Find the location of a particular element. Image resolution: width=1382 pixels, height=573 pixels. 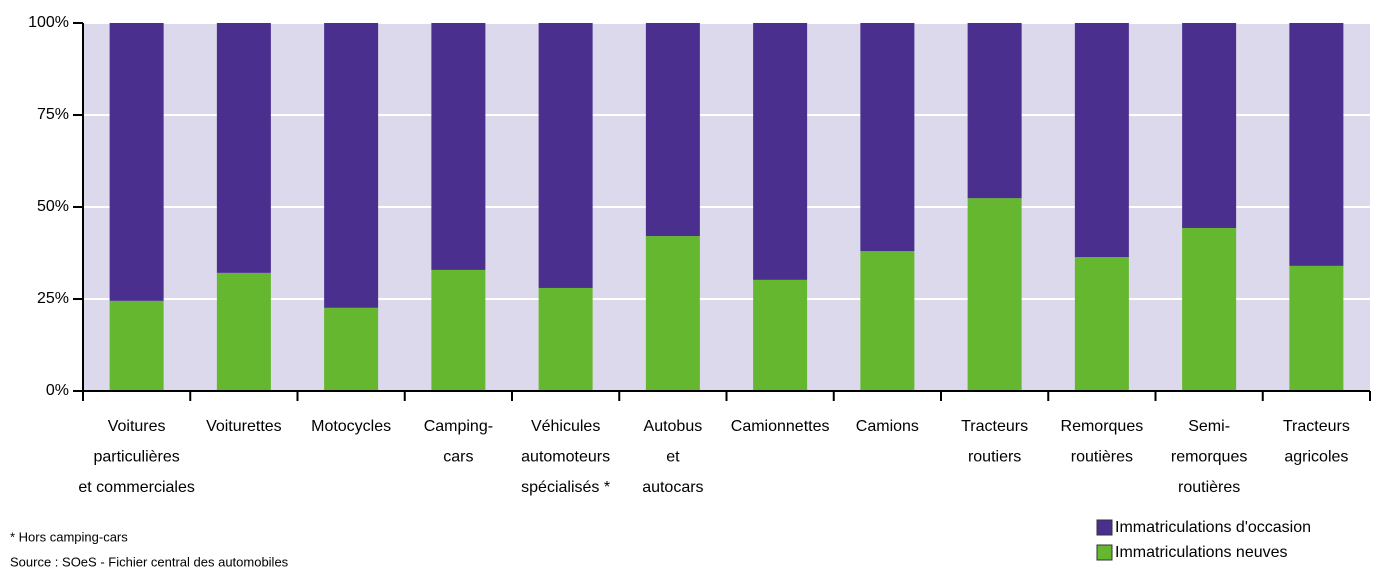

x-tick-label: Voiturettes is located at coordinates (244, 426).